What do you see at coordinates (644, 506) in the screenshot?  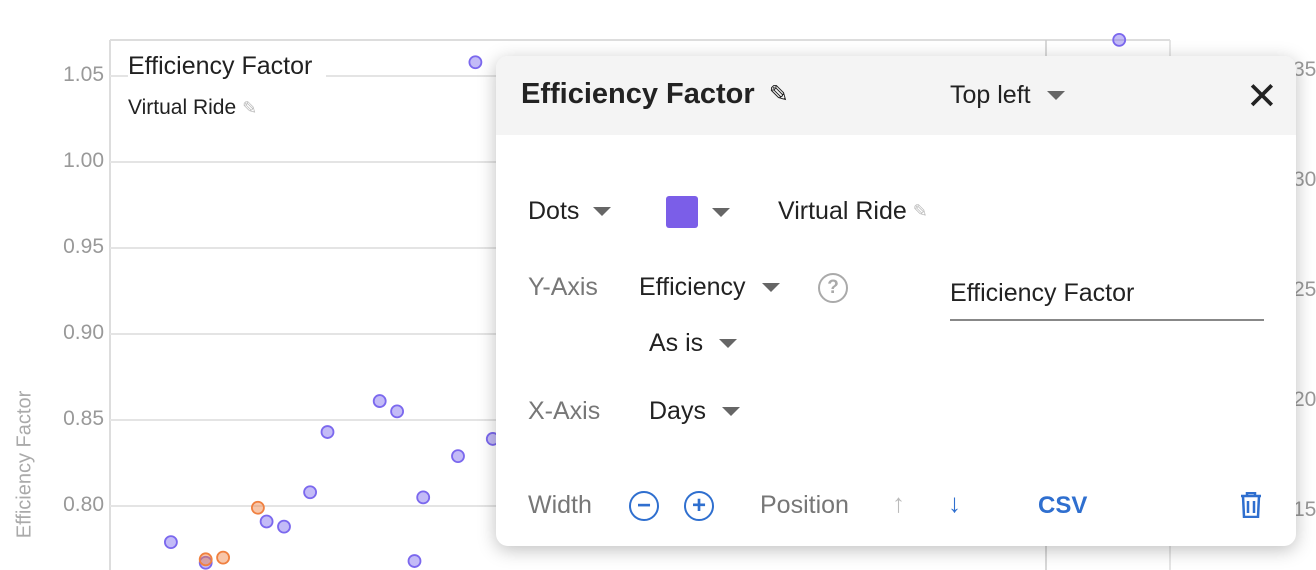 I see `width-decrease-icon: −` at bounding box center [644, 506].